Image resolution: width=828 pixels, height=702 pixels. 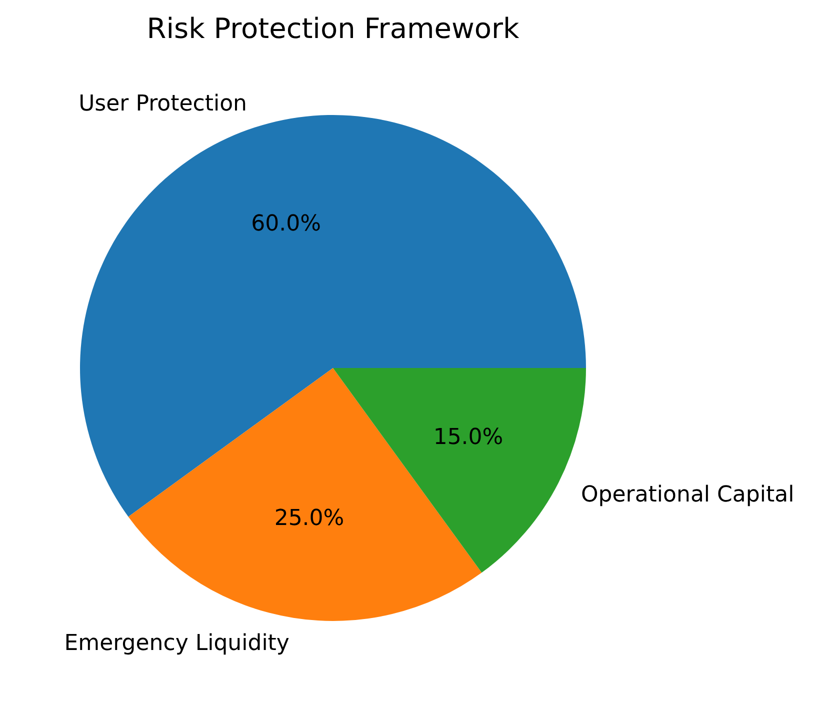 What do you see at coordinates (177, 643) in the screenshot?
I see `slice-label: Emergency Liquidity` at bounding box center [177, 643].